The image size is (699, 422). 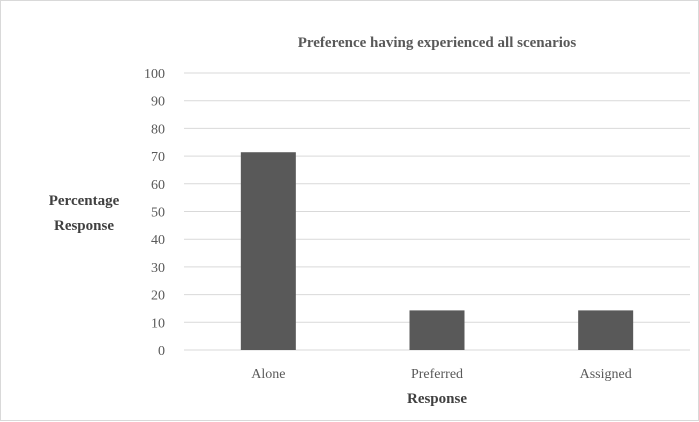 I want to click on x-tick-label-alone: Alone, so click(x=268, y=374).